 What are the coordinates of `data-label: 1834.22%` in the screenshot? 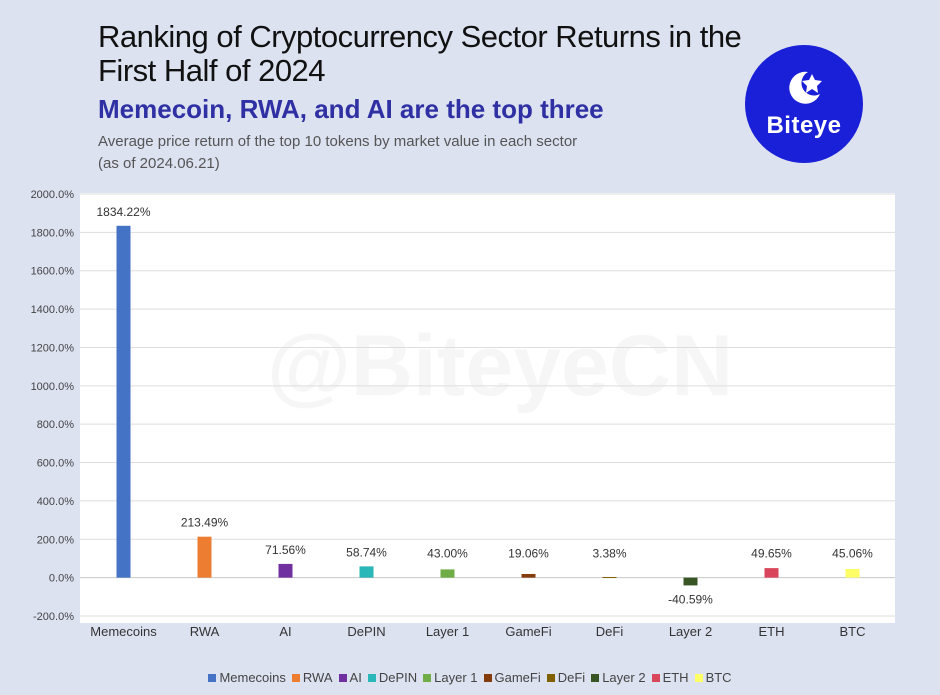 It's located at (123, 212).